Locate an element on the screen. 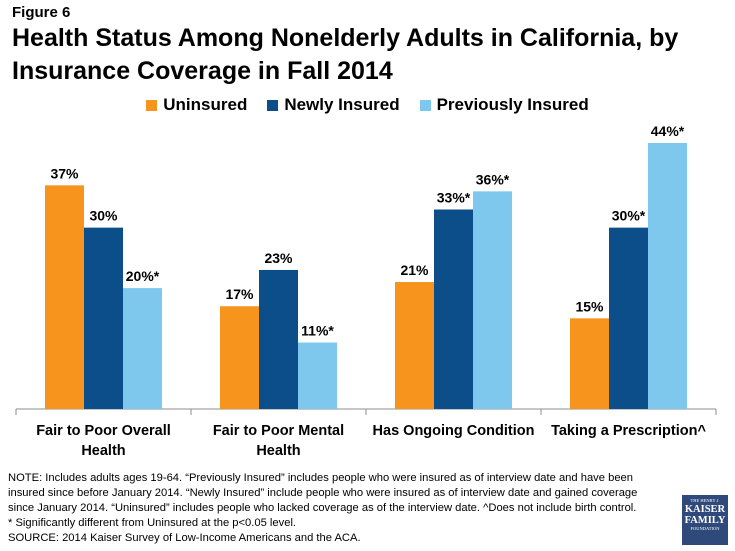 The height and width of the screenshot is (551, 735). legend-label-previously-insured: Previously Insured is located at coordinates (512, 104).